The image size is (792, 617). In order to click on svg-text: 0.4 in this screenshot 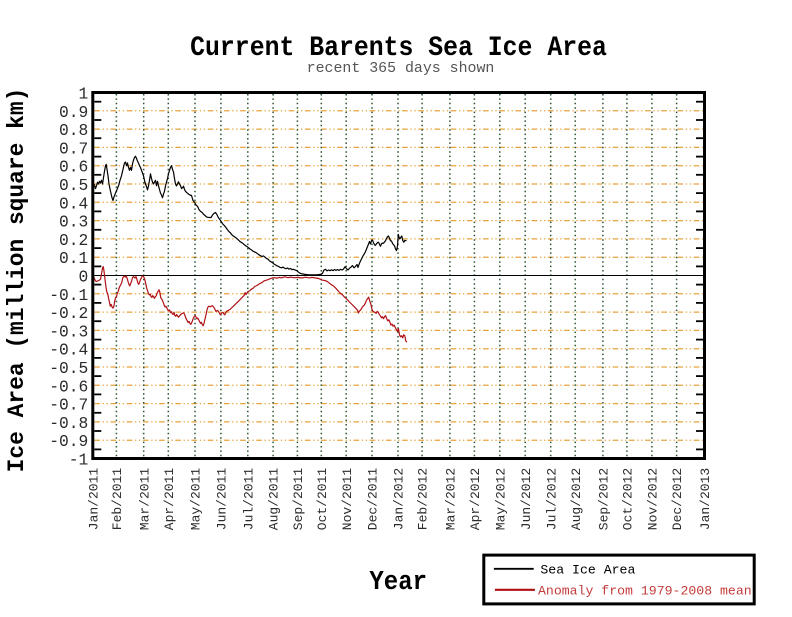, I will do `click(73, 203)`.